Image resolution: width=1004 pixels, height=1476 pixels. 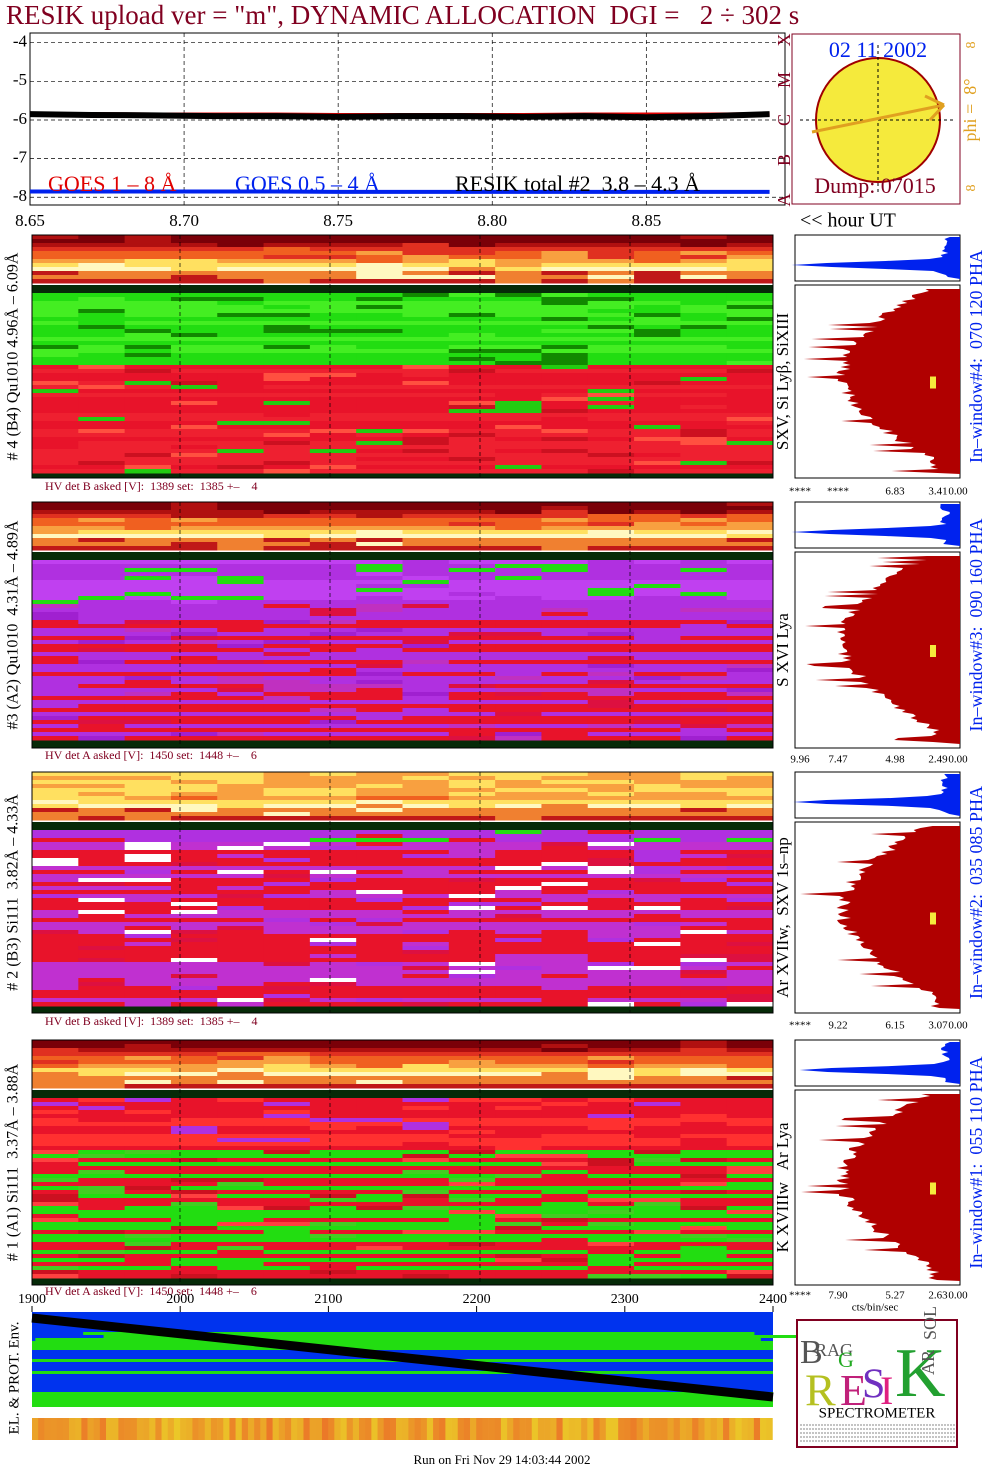 What do you see at coordinates (838, 492) in the screenshot?
I see `histogram-scale: ****` at bounding box center [838, 492].